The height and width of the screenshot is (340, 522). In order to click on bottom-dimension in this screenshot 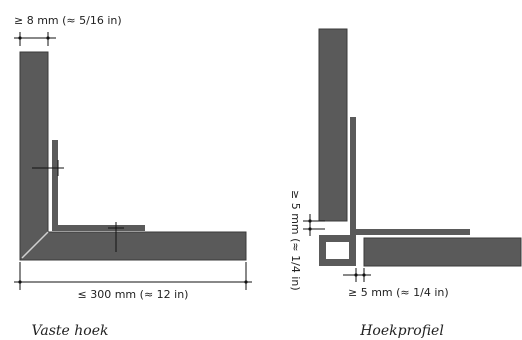, I will do `click(133, 276)`.